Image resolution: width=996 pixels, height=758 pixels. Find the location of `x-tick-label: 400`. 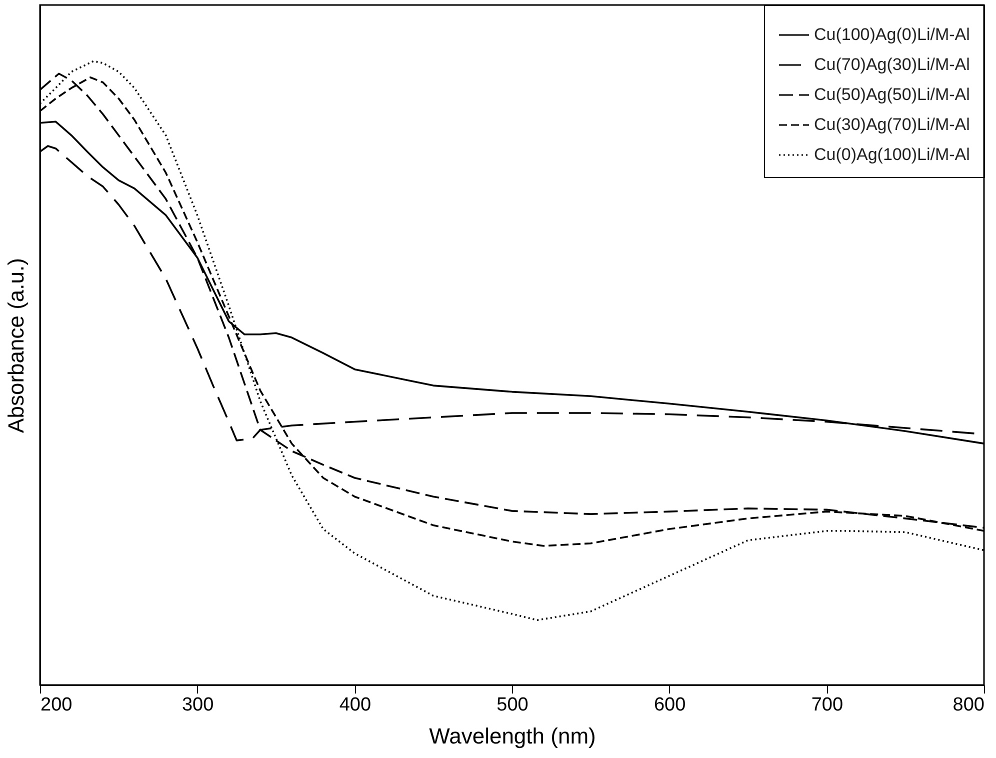

x-tick-label: 400 is located at coordinates (355, 705).